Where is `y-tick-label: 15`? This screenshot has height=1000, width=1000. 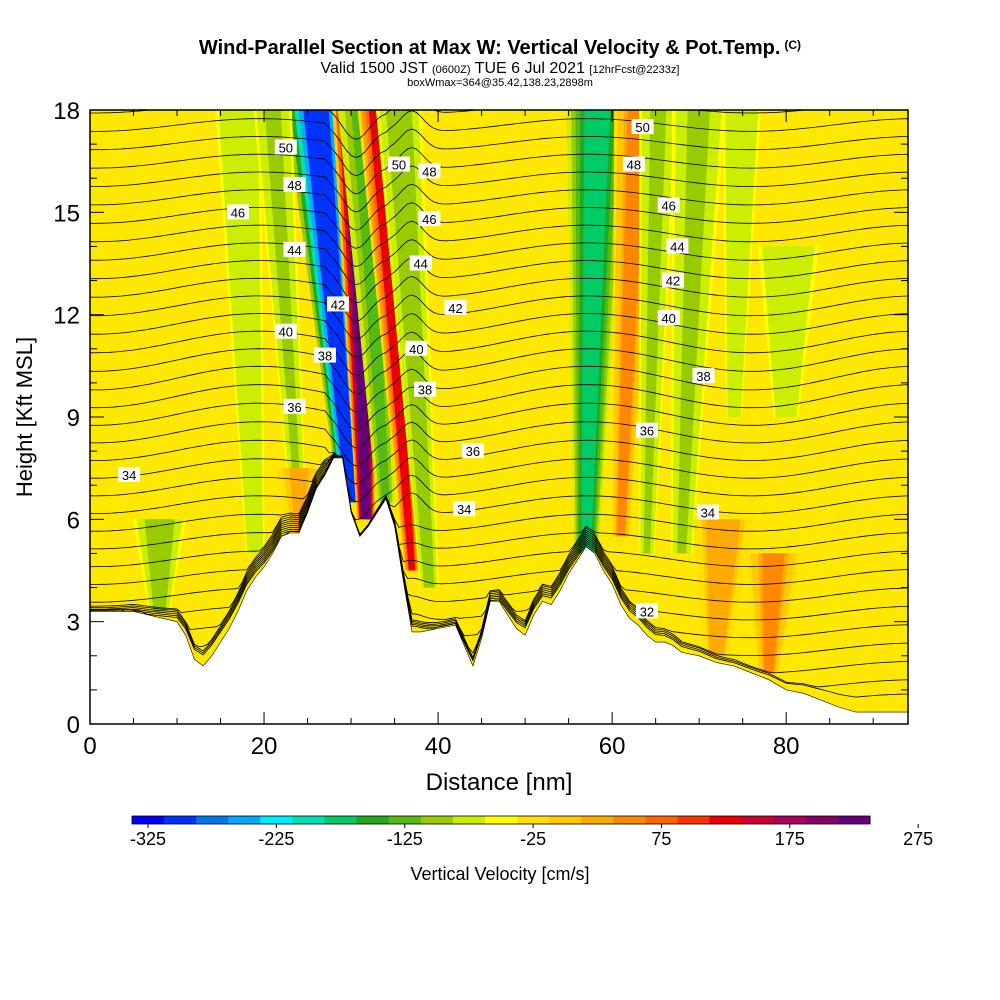
y-tick-label: 15 is located at coordinates (66, 213).